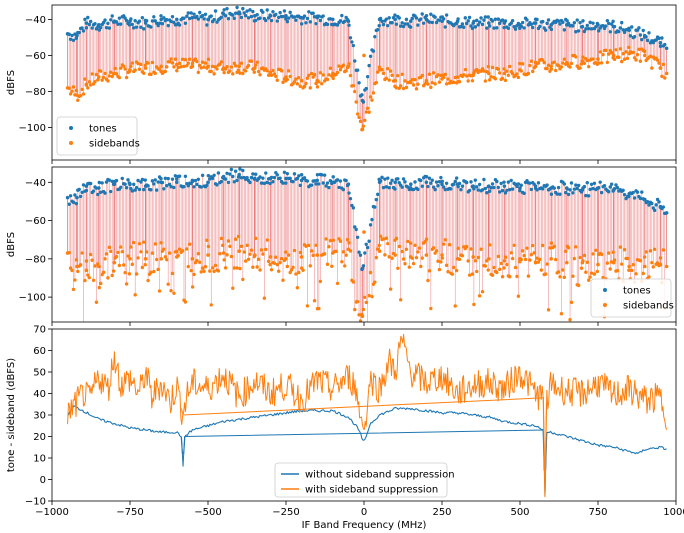 The height and width of the screenshot is (533, 684). I want to click on y-tick-label: −40, so click(35, 20).